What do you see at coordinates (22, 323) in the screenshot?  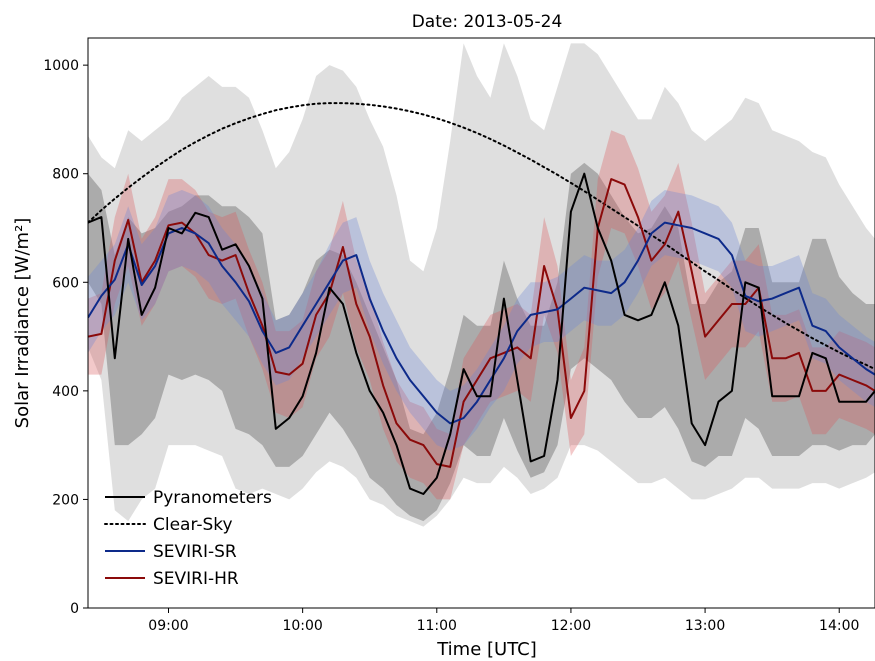 I see `y-axis-title: Solar Irradiance [W/m²]` at bounding box center [22, 323].